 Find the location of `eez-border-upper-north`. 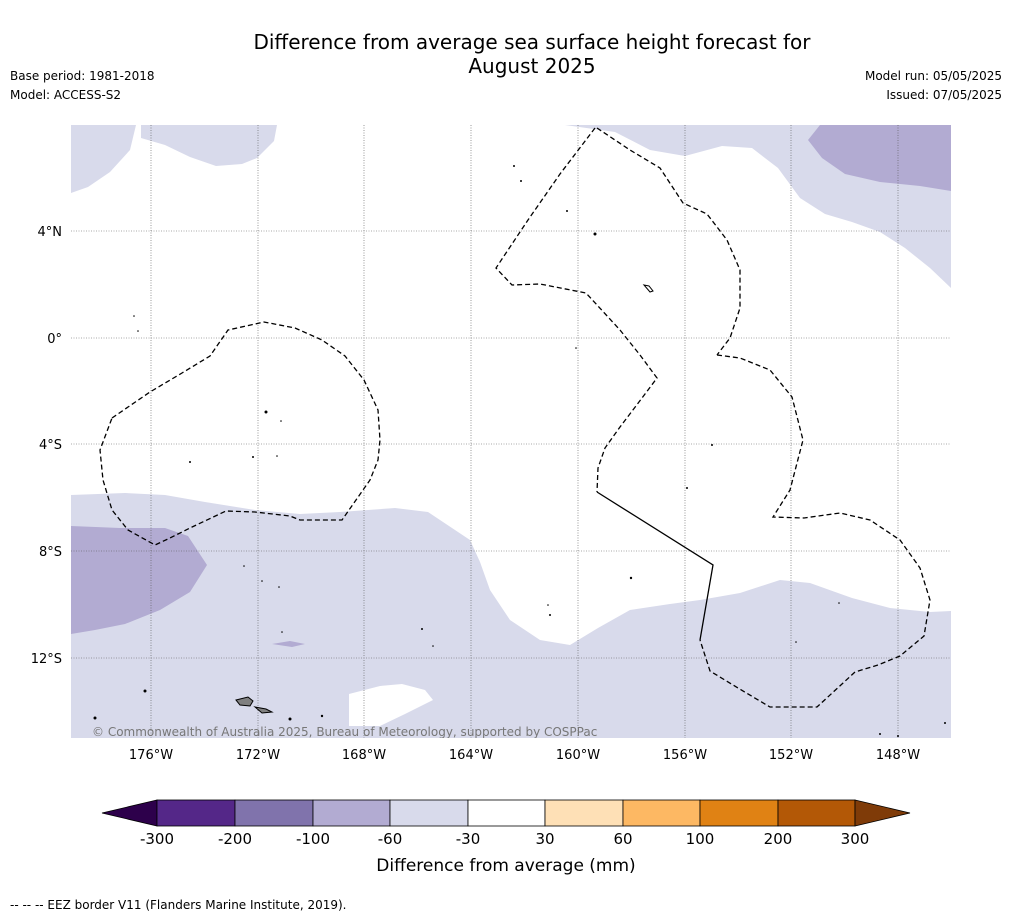

eez-border-upper-north is located at coordinates (668, 241).